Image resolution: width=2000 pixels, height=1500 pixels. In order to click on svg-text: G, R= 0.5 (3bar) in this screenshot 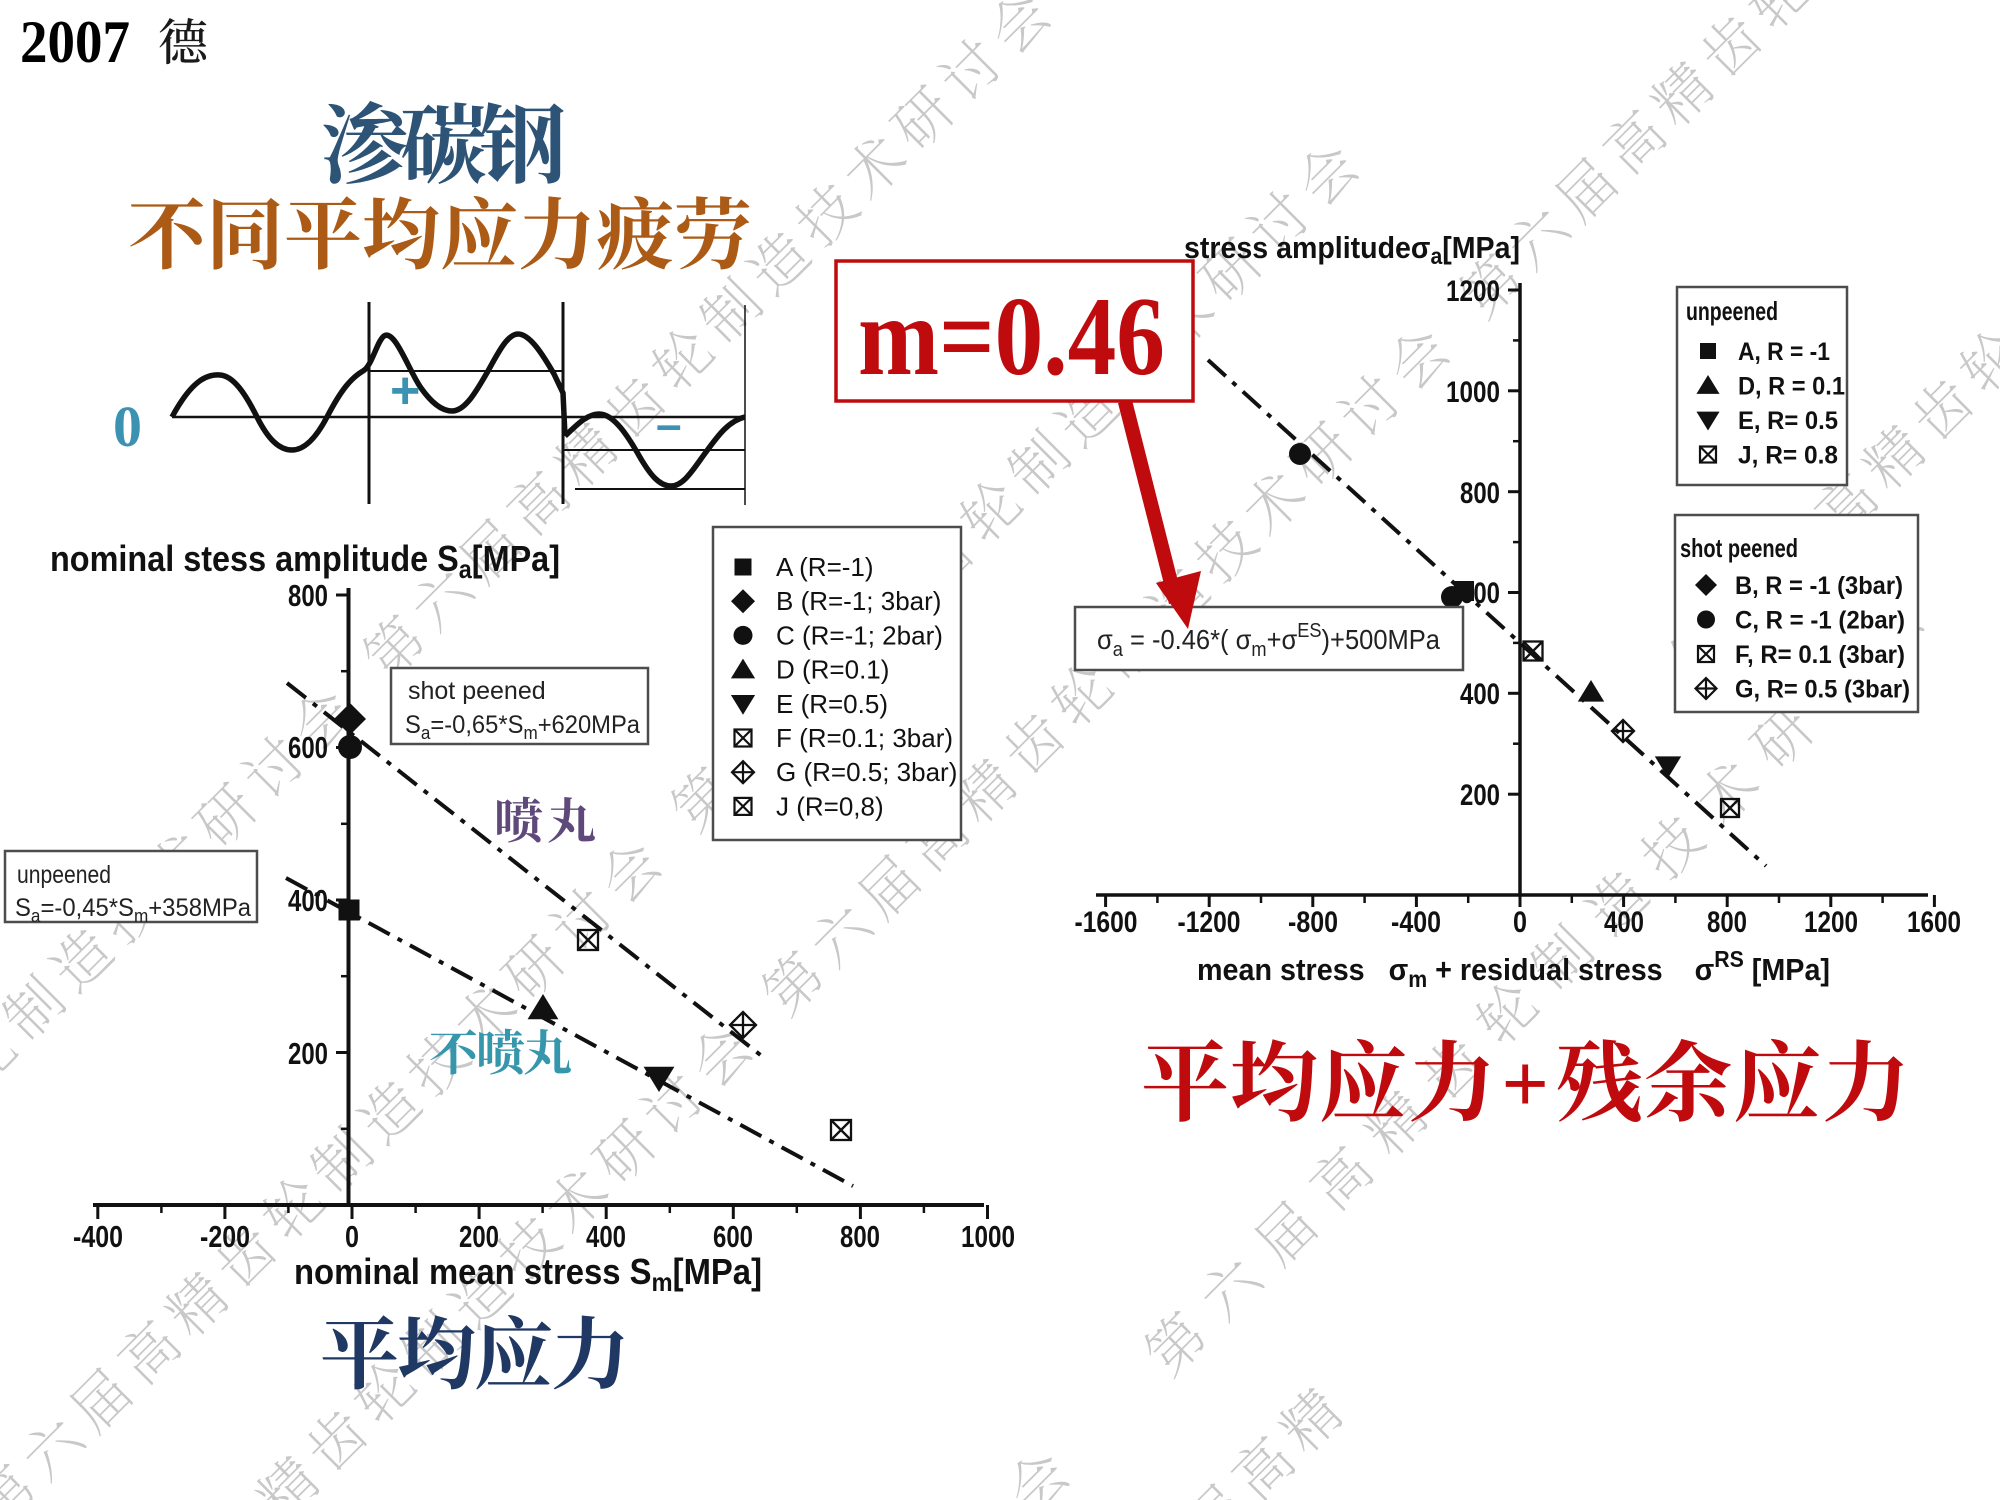, I will do `click(1822, 690)`.